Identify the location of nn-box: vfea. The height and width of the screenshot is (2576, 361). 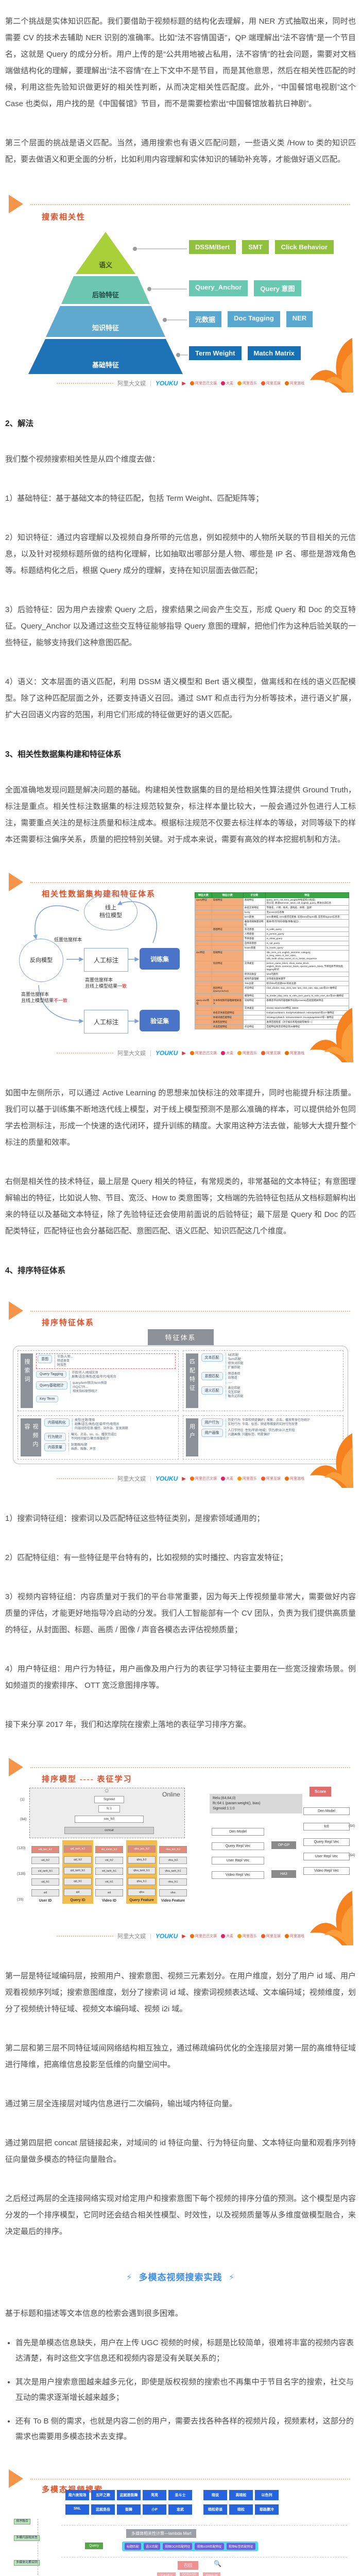
(173, 1892).